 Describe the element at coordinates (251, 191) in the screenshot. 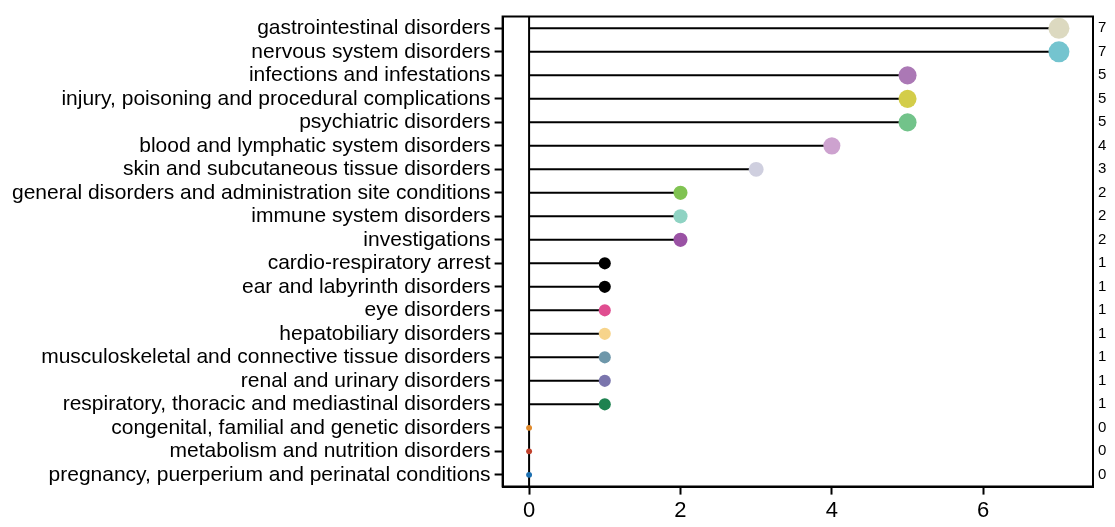

I see `y-tick-label: general disorders and administration site conditions` at that location.